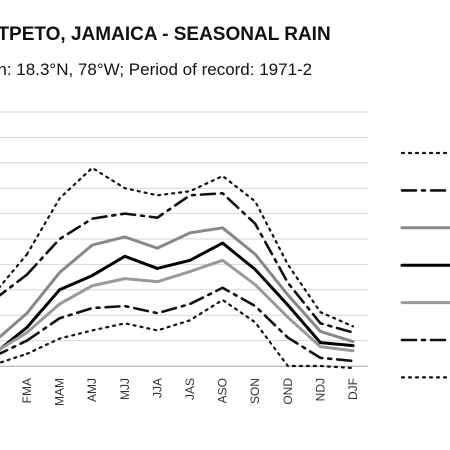 Image resolution: width=450 pixels, height=450 pixels. I want to click on x-tick-label: SON, so click(255, 391).